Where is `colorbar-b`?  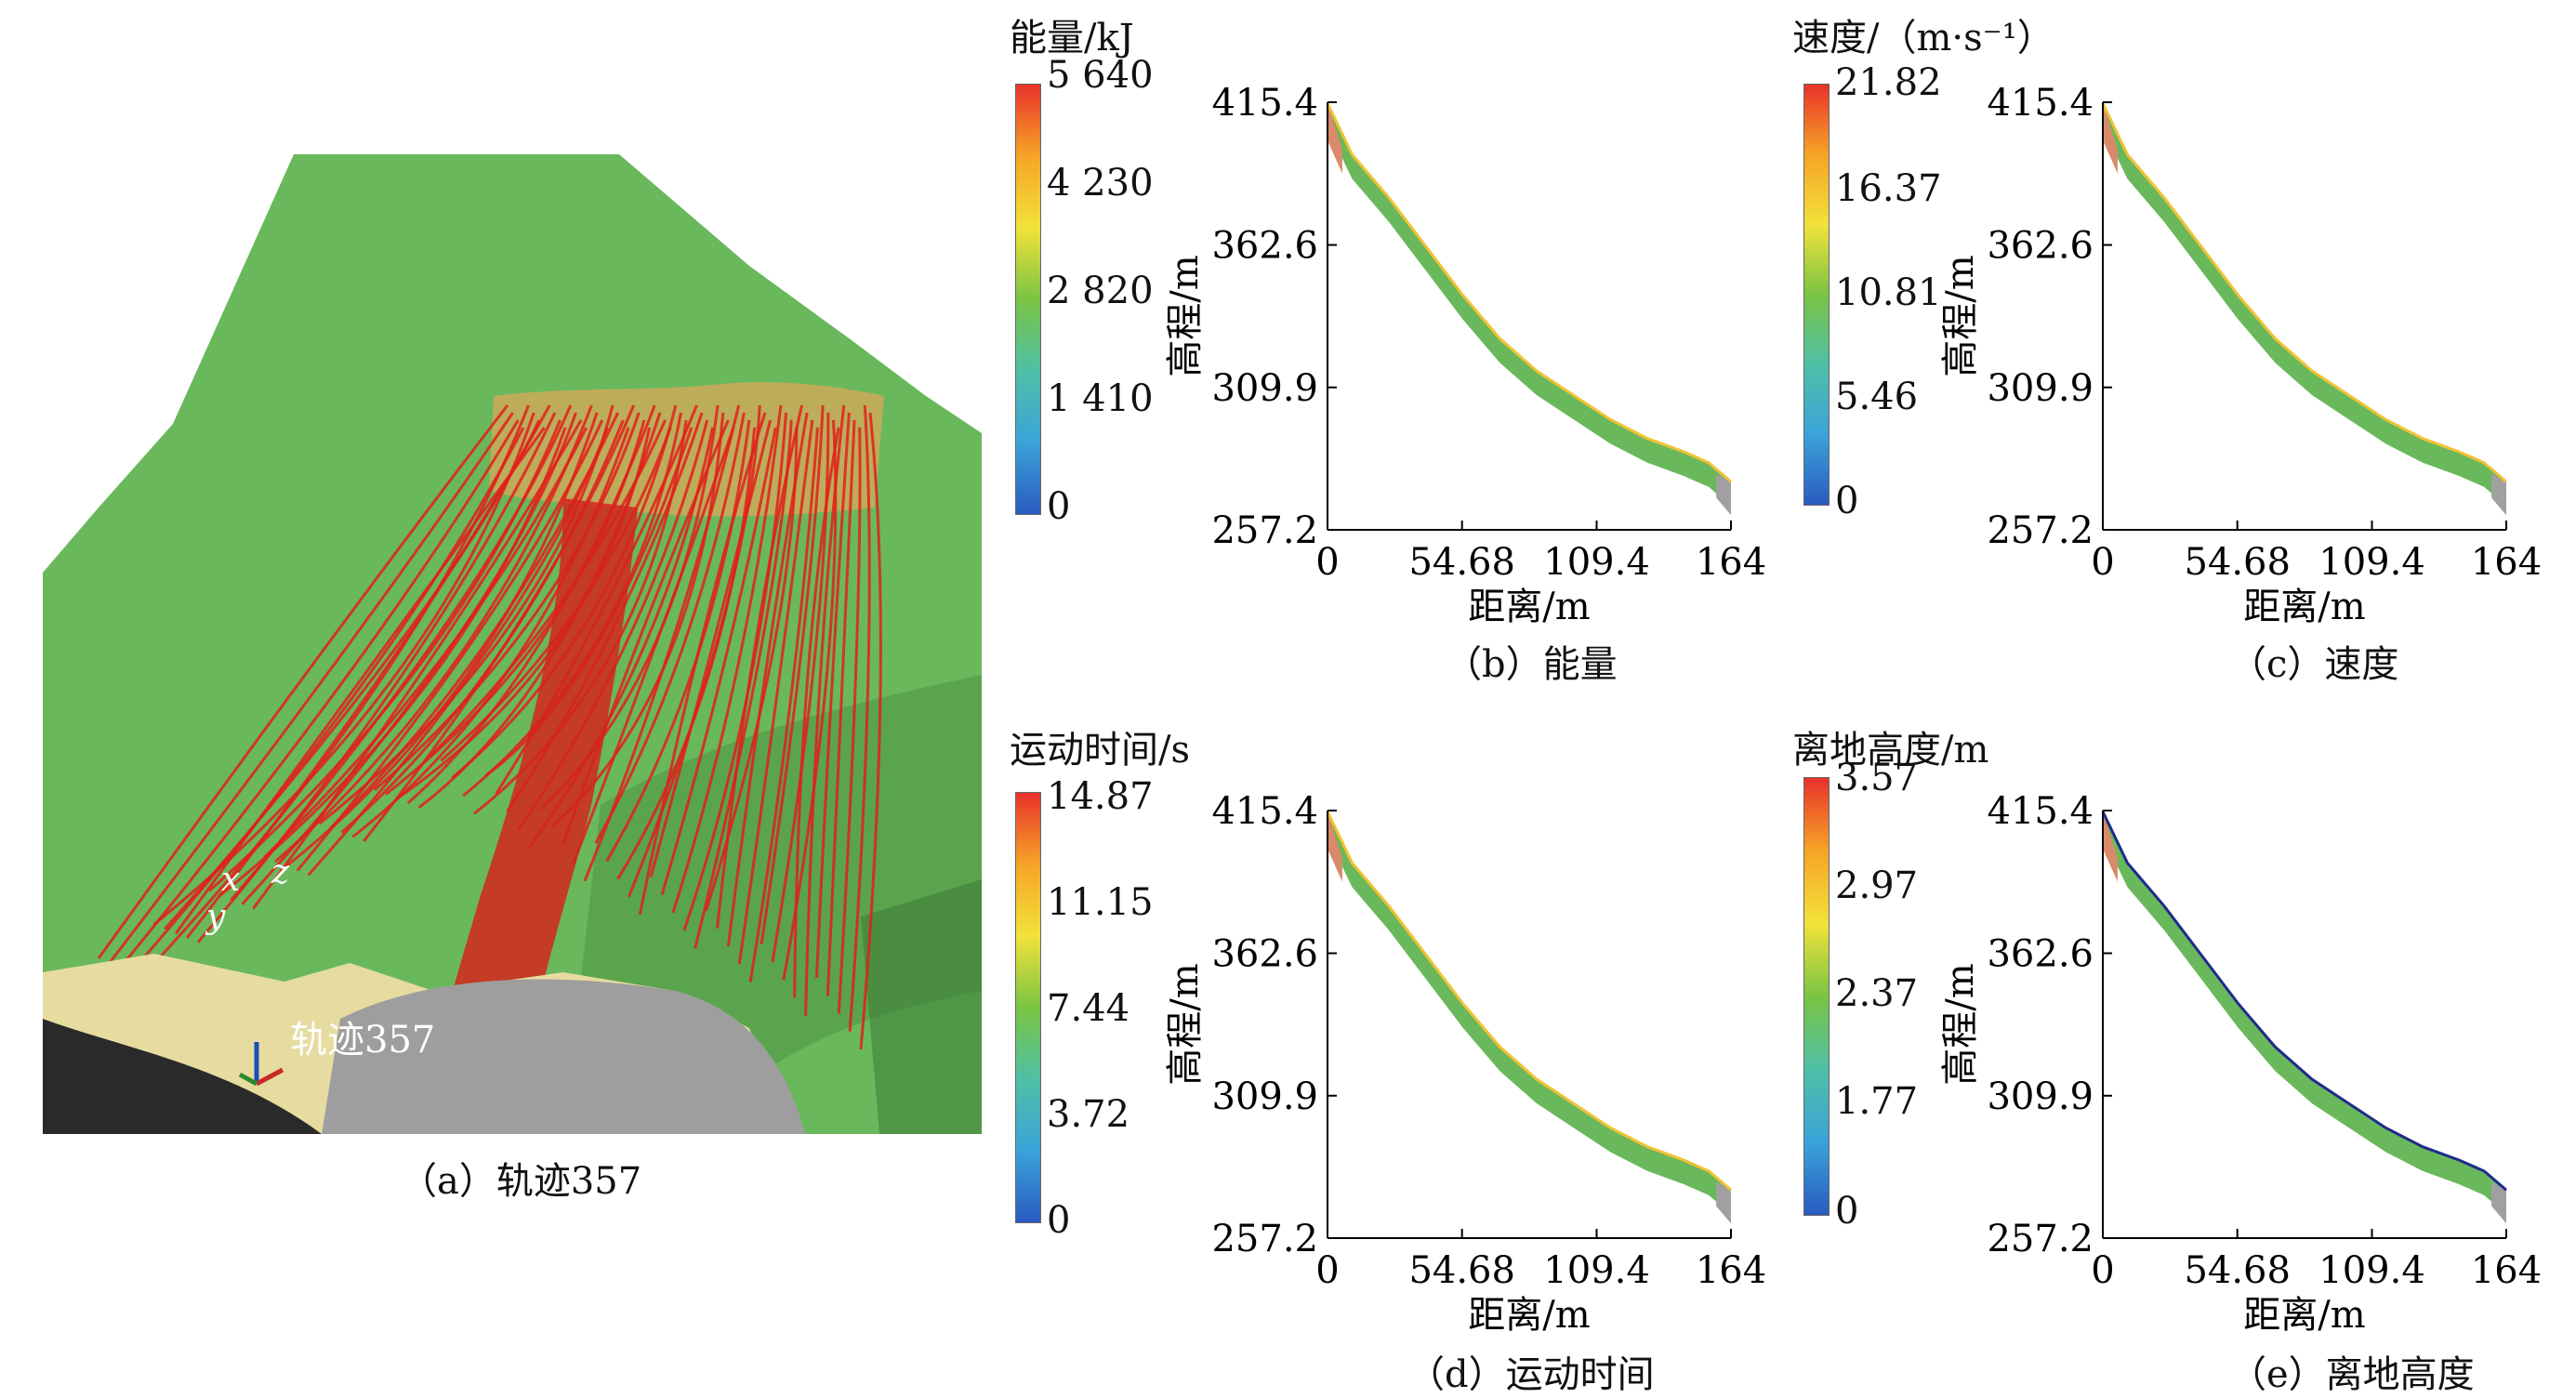 colorbar-b is located at coordinates (1028, 299).